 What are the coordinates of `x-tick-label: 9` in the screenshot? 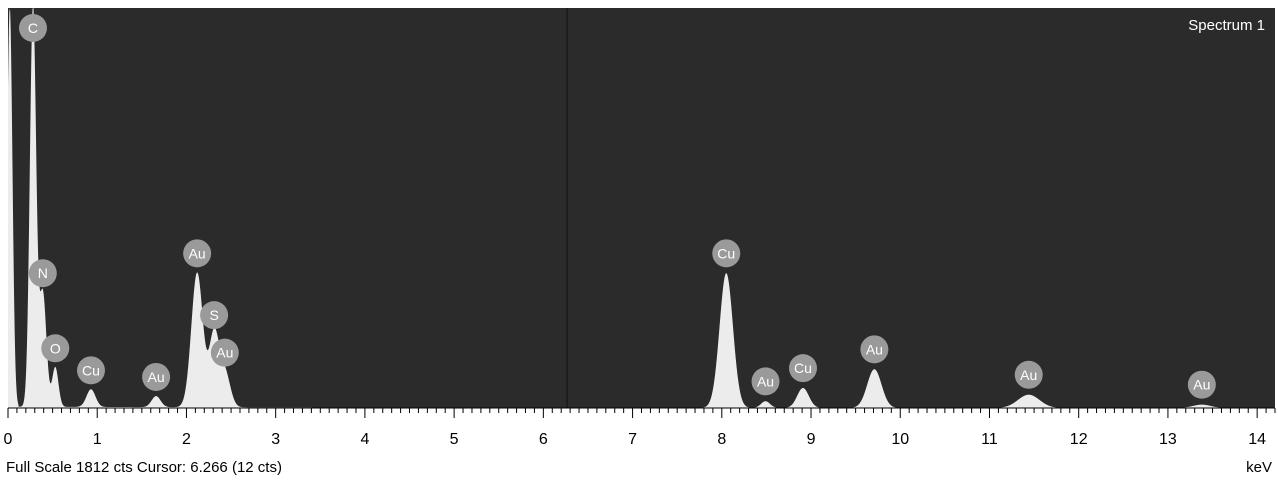 It's located at (811, 439).